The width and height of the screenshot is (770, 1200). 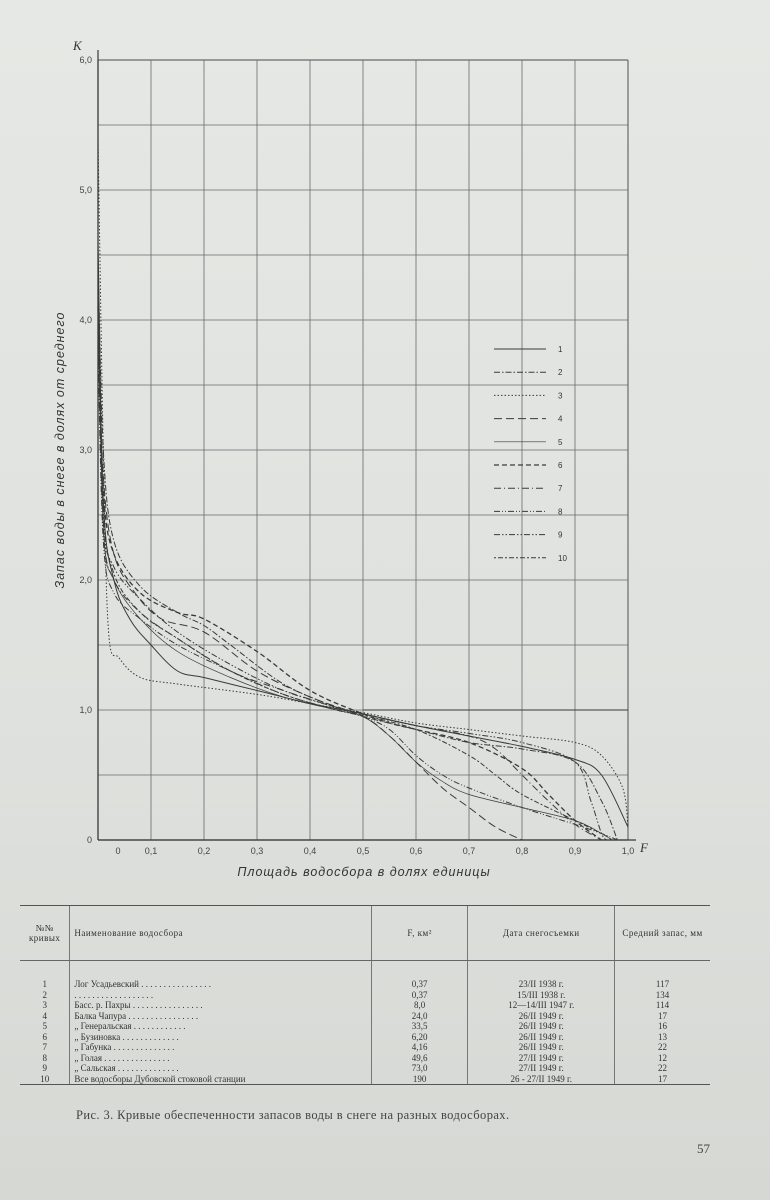 I want to click on cell-area: 0,37, so click(x=419, y=994).